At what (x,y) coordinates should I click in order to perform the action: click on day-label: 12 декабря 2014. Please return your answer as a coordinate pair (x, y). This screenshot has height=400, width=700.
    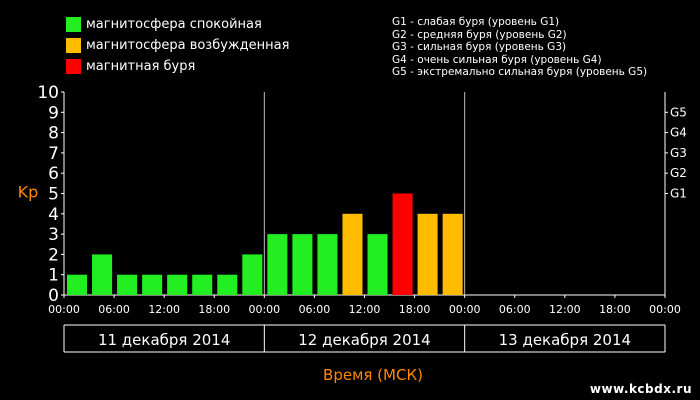
    Looking at the image, I should click on (364, 340).